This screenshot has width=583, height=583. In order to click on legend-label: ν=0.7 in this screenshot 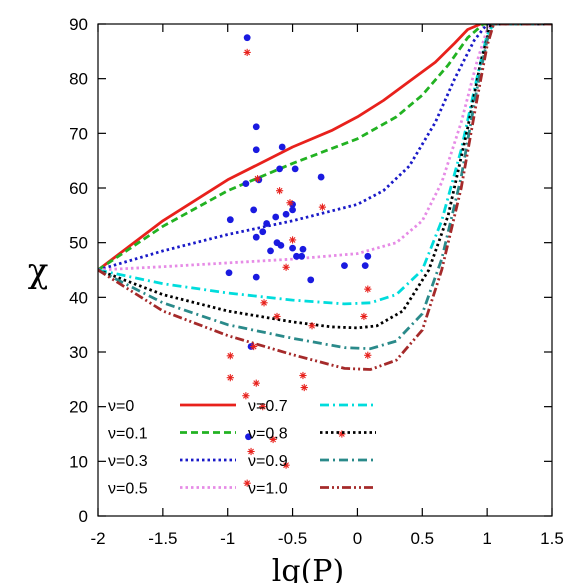, I will do `click(268, 406)`.